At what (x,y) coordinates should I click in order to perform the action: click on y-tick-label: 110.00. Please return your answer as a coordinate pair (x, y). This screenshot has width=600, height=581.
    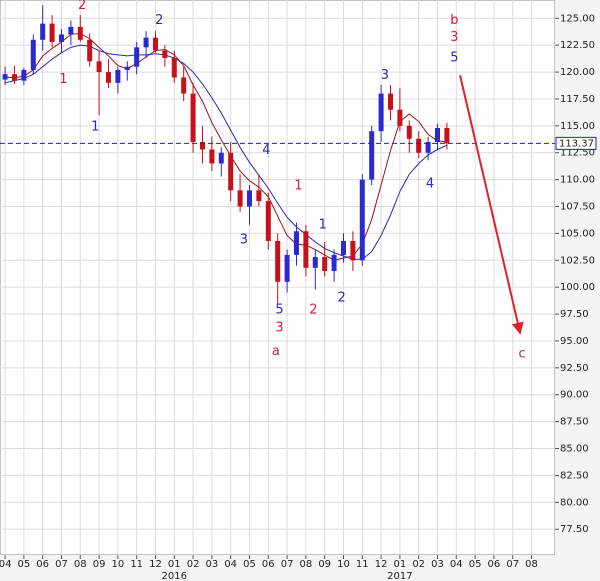
    Looking at the image, I should click on (577, 180).